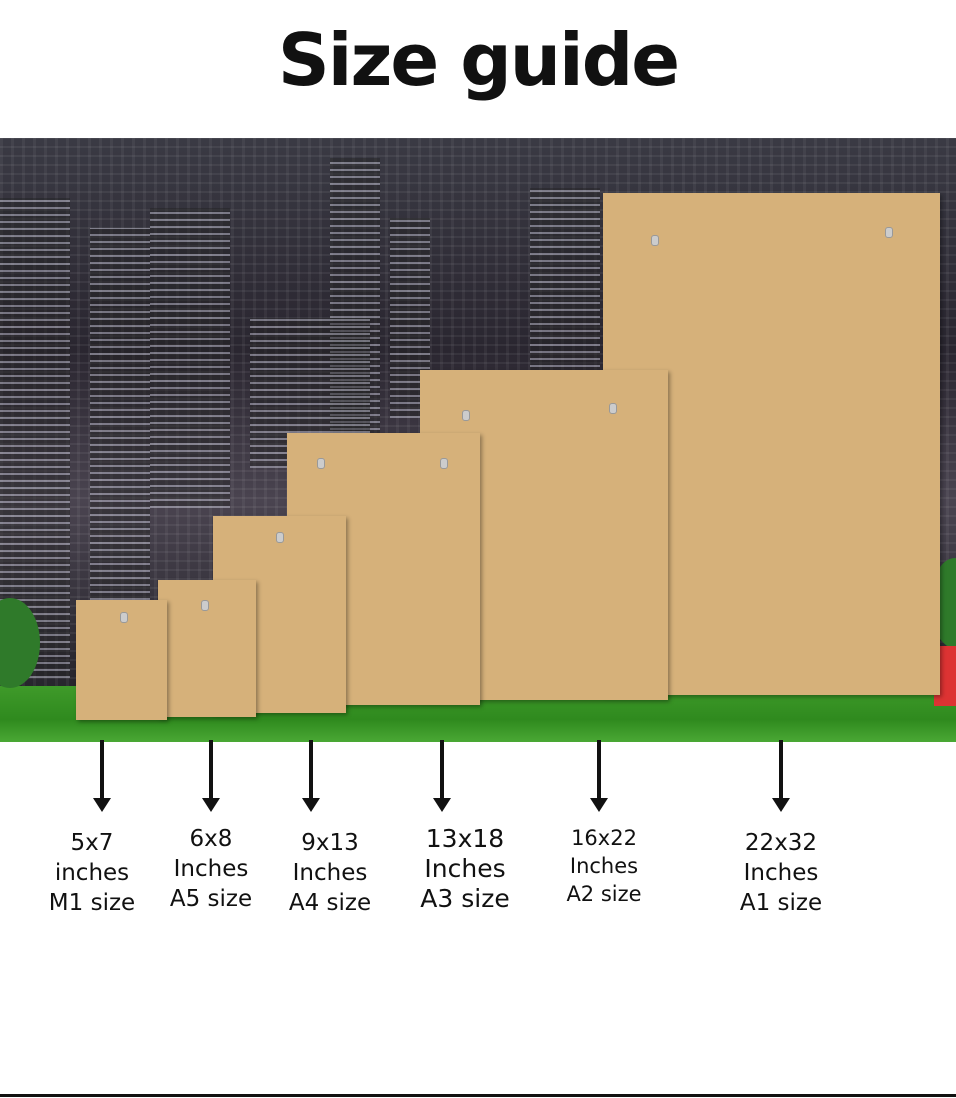 This screenshot has height=1098, width=956. What do you see at coordinates (207, 648) in the screenshot?
I see `board-a5` at bounding box center [207, 648].